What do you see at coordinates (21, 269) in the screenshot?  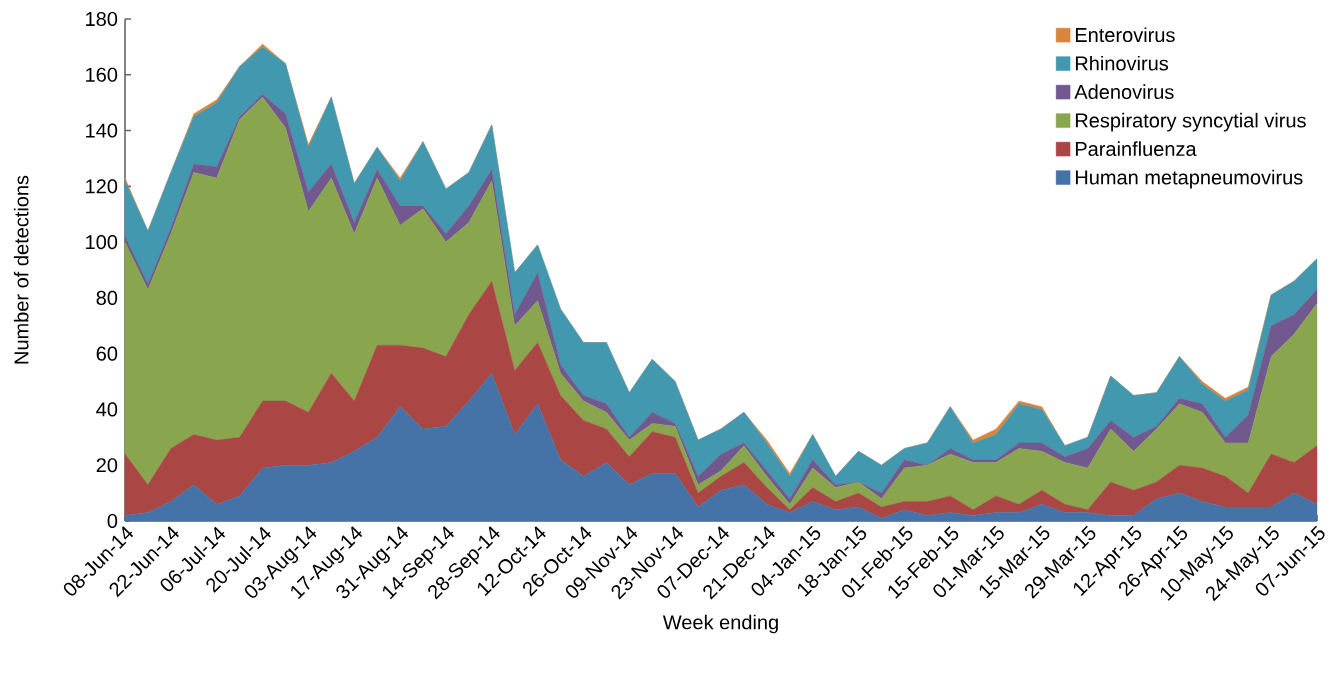 I see `y-axis-title: Number of detections` at bounding box center [21, 269].